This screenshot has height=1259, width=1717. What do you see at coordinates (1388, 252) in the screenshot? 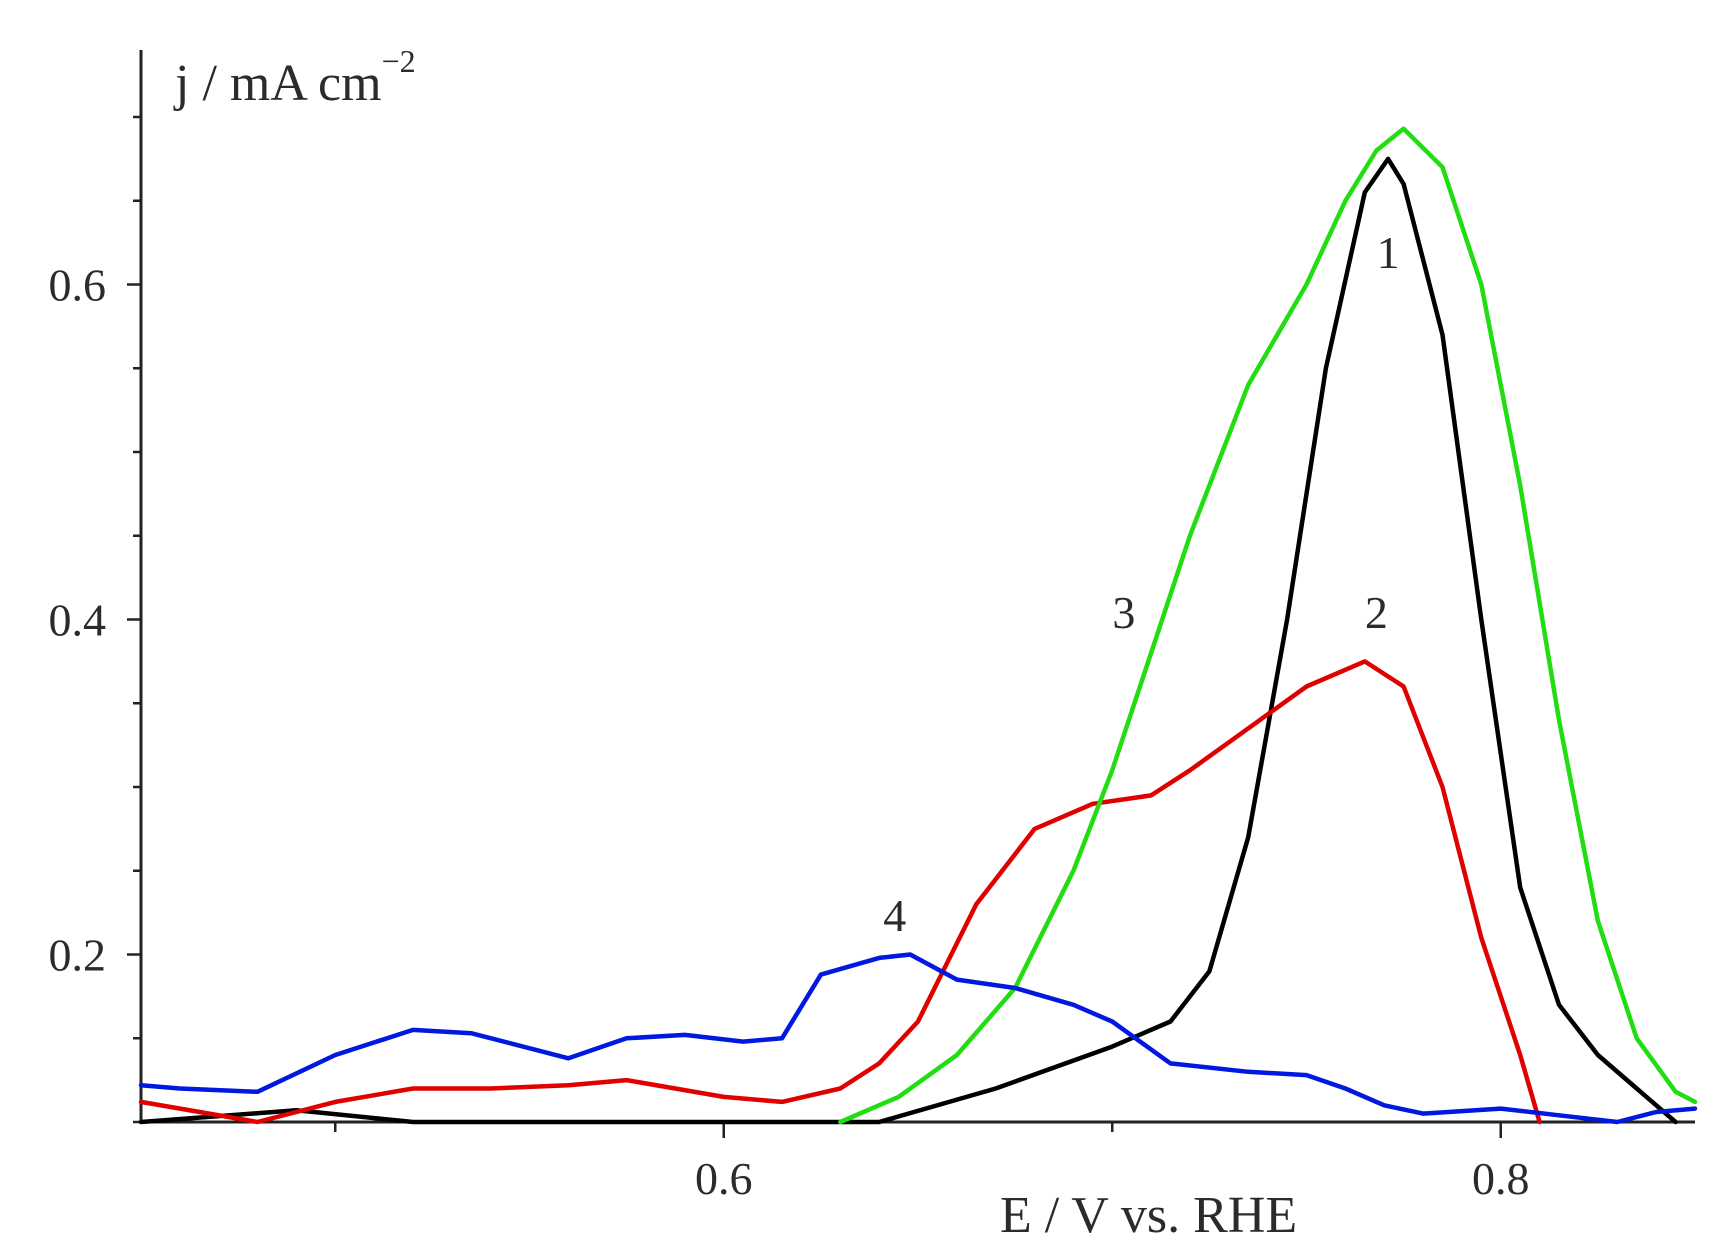
I see `curve-label-1: 1` at bounding box center [1388, 252].